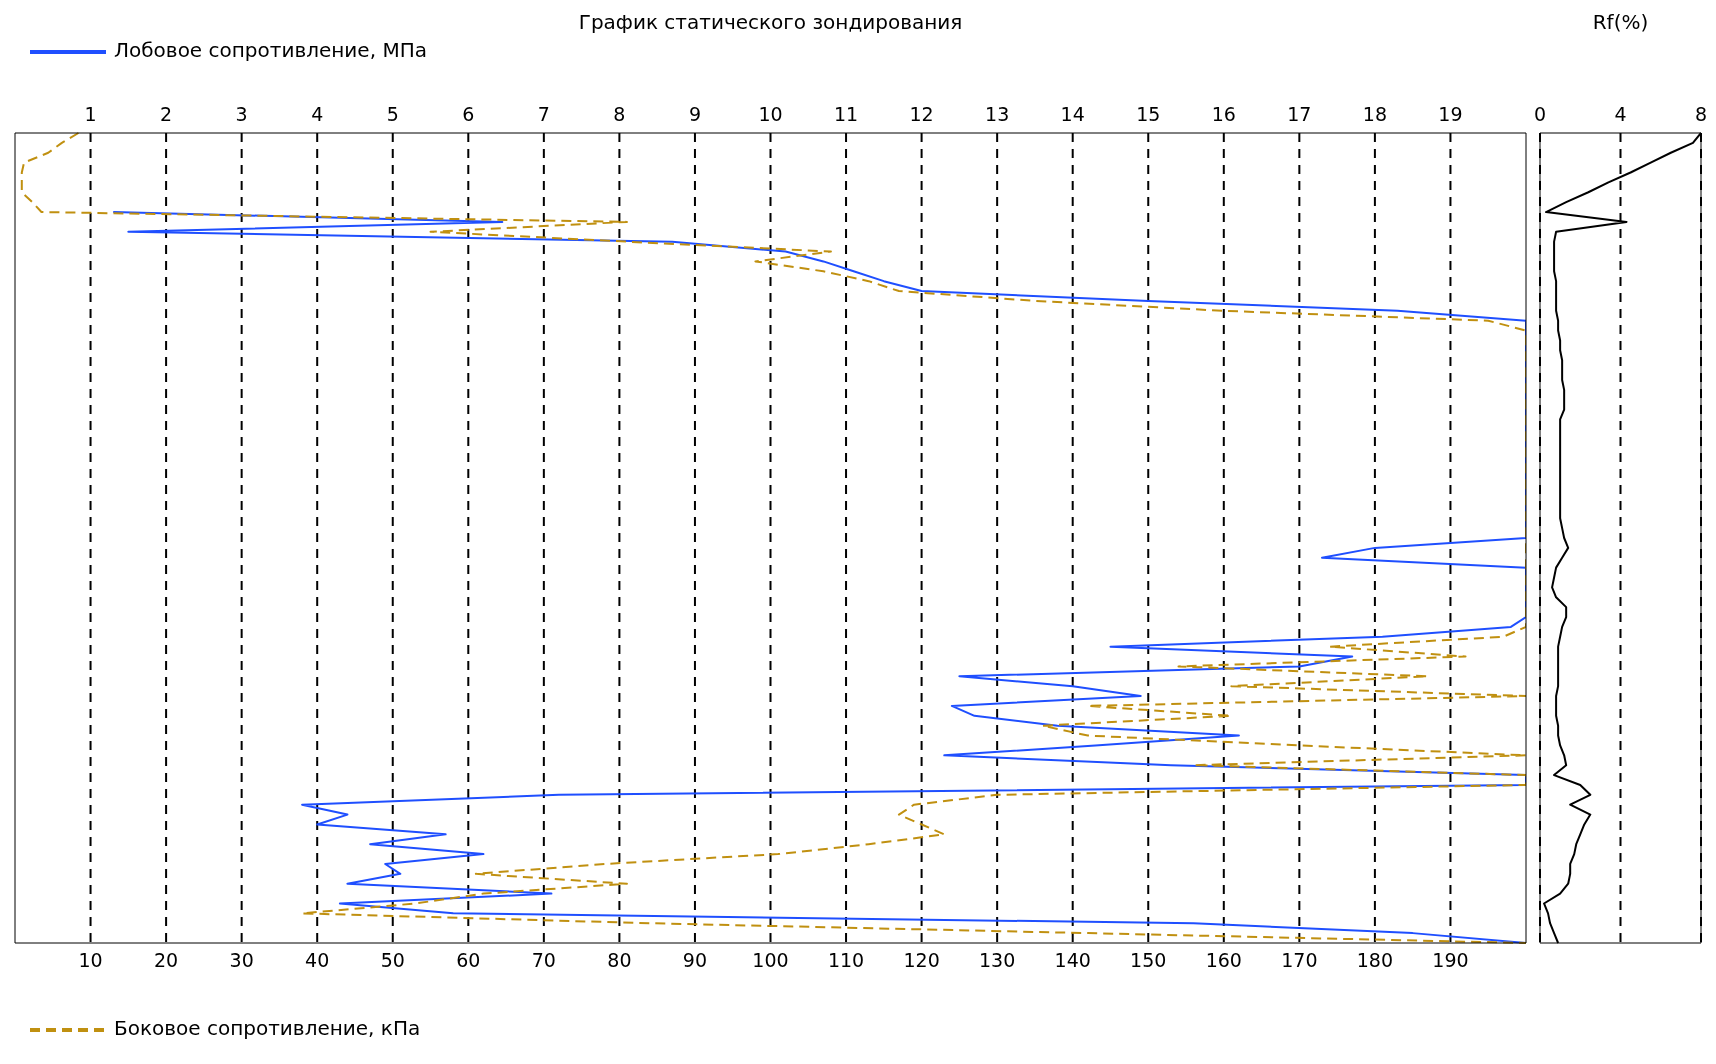 The width and height of the screenshot is (1716, 1064). What do you see at coordinates (90, 960) in the screenshot?
I see `x-tick-label: 10` at bounding box center [90, 960].